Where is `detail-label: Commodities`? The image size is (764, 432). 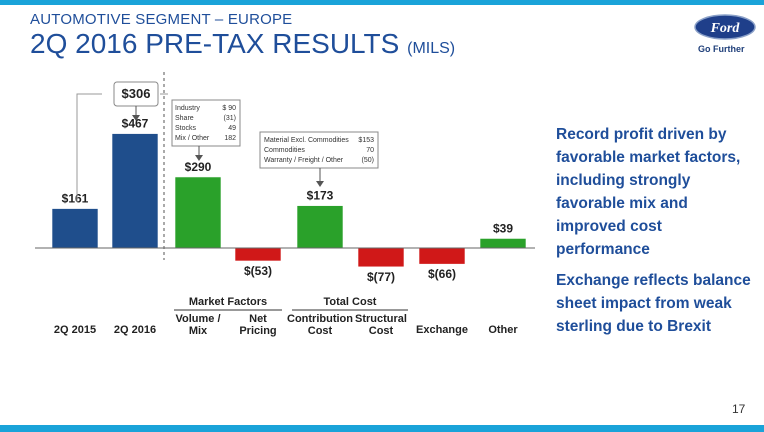
detail-label: Commodities is located at coordinates (284, 150).